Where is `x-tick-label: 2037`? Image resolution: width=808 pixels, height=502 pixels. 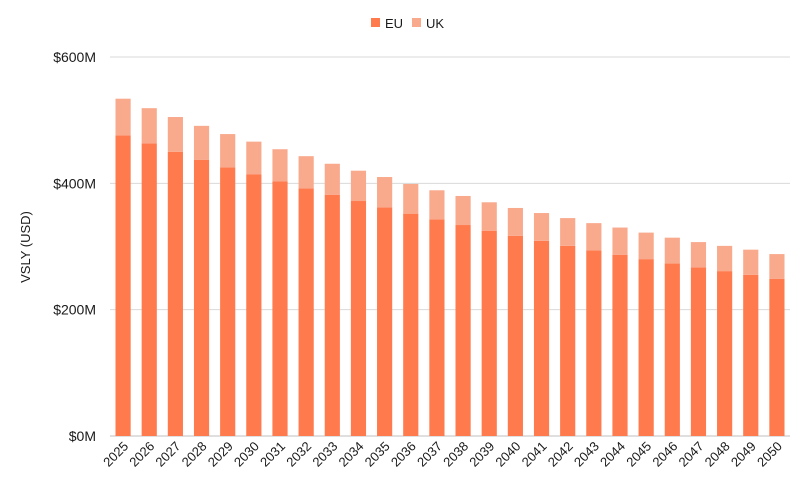
x-tick-label: 2037 is located at coordinates (429, 454).